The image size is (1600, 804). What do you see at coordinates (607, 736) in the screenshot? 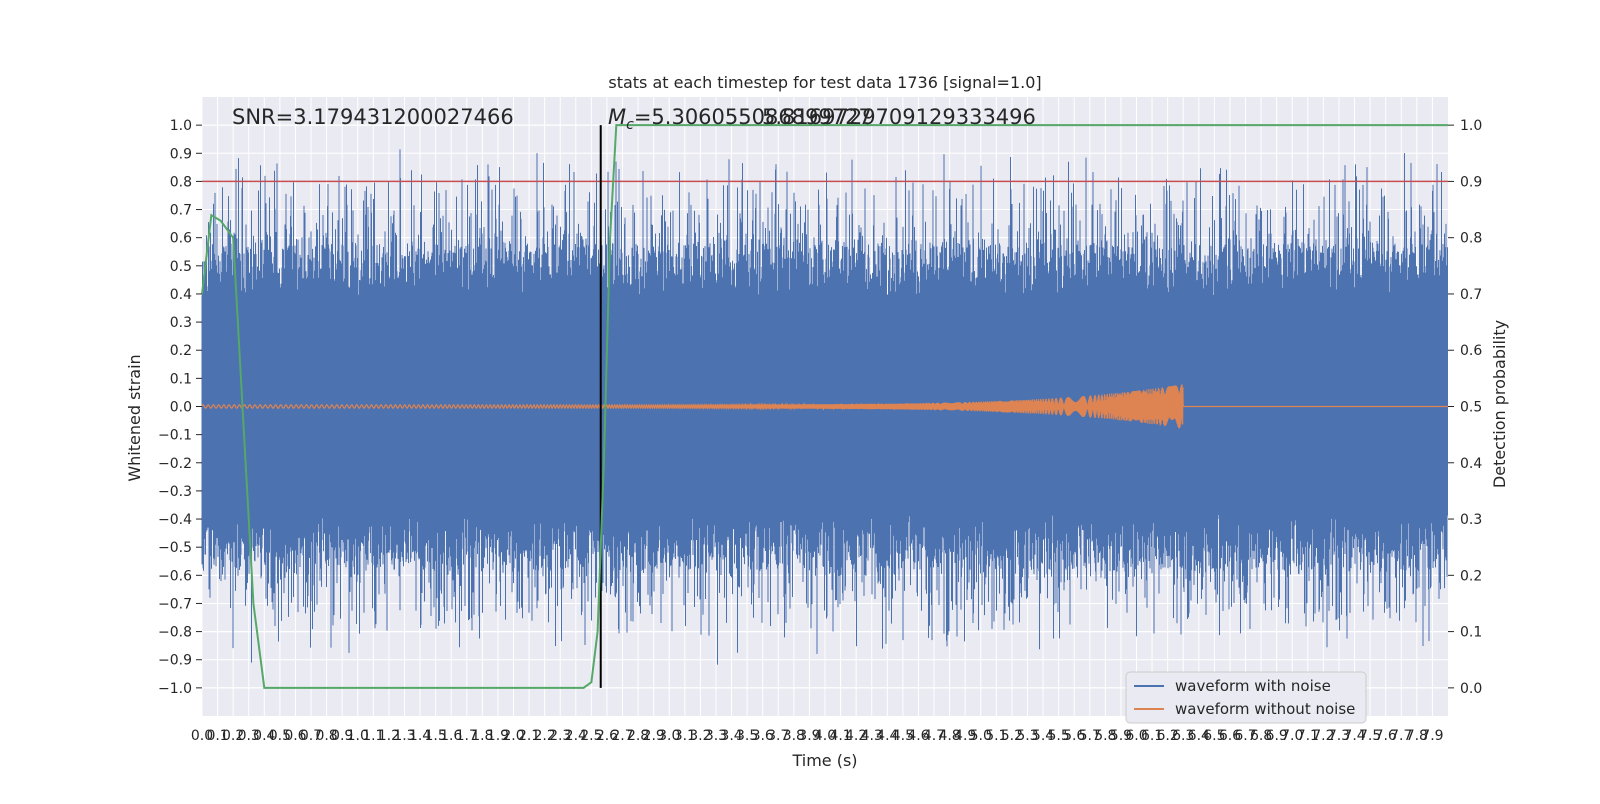
I see `x-tick-label: 2.6` at bounding box center [607, 736].